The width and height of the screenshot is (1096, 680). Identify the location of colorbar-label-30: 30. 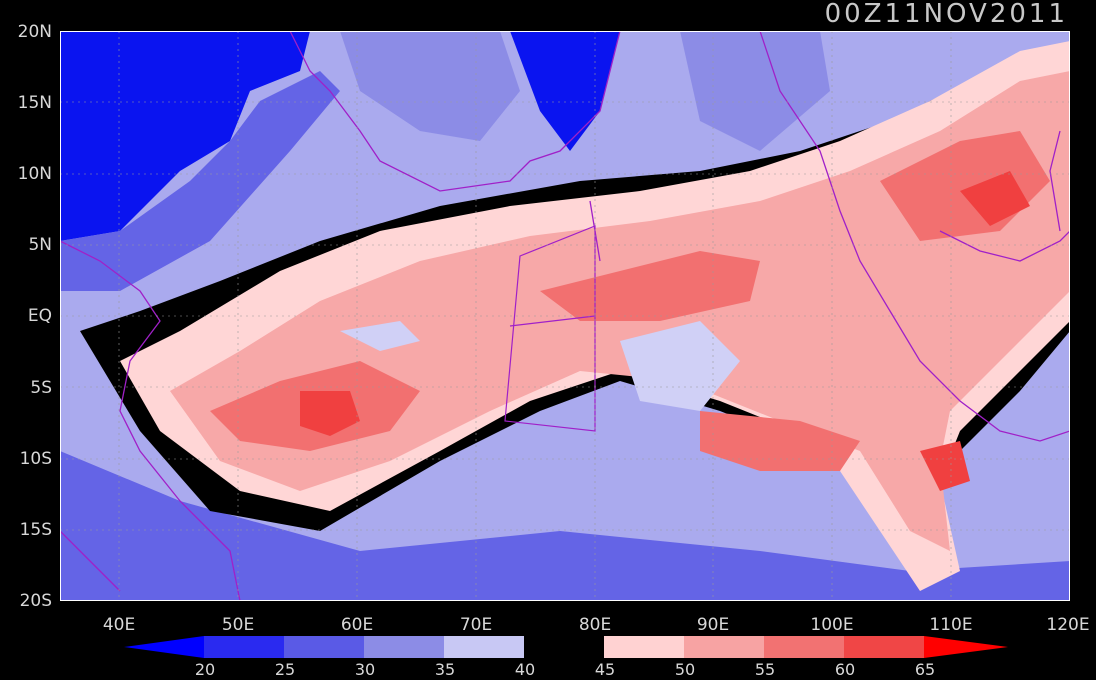
(365, 669).